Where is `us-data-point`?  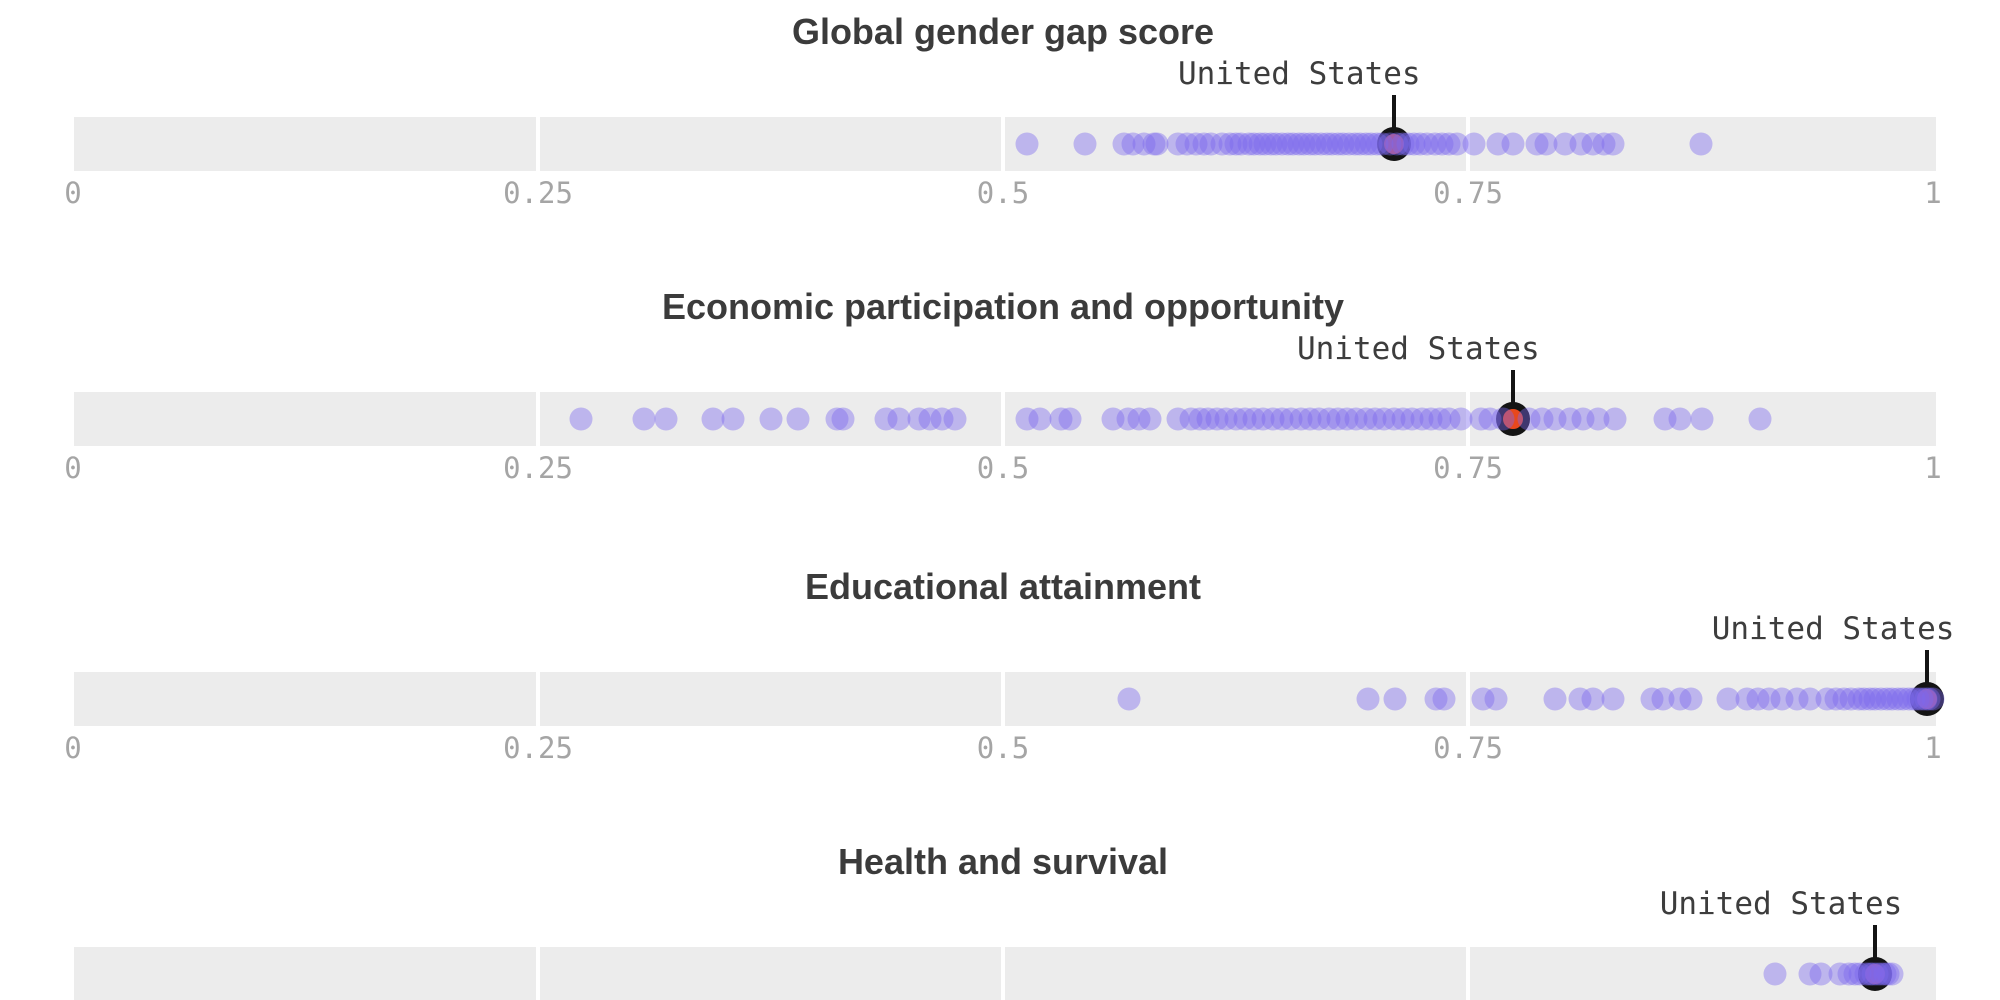
us-data-point is located at coordinates (1875, 974).